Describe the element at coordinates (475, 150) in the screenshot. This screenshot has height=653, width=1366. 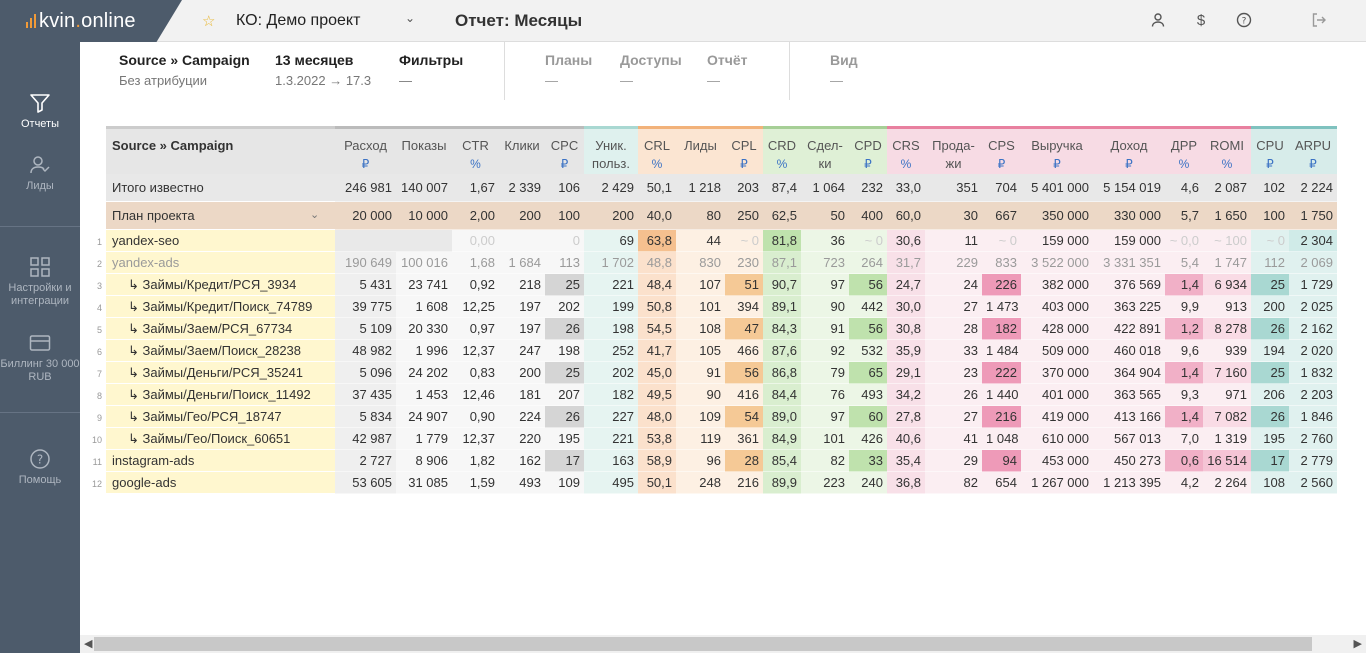
I see `column-header-3: CTR%` at that location.